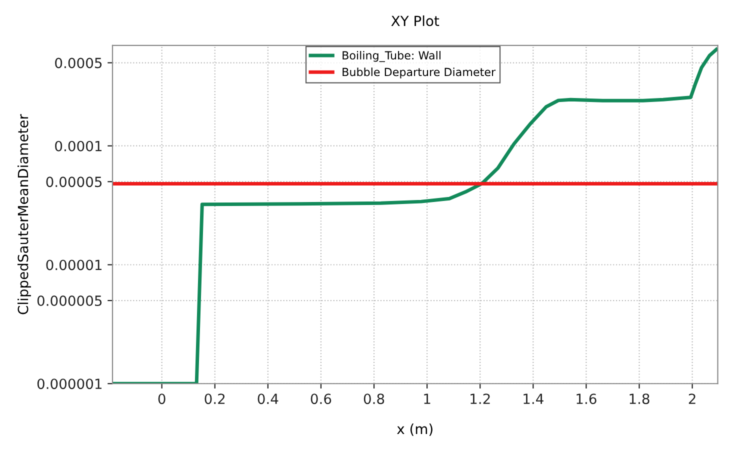 The width and height of the screenshot is (750, 454). What do you see at coordinates (162, 399) in the screenshot?
I see `x-tick-label: 0` at bounding box center [162, 399].